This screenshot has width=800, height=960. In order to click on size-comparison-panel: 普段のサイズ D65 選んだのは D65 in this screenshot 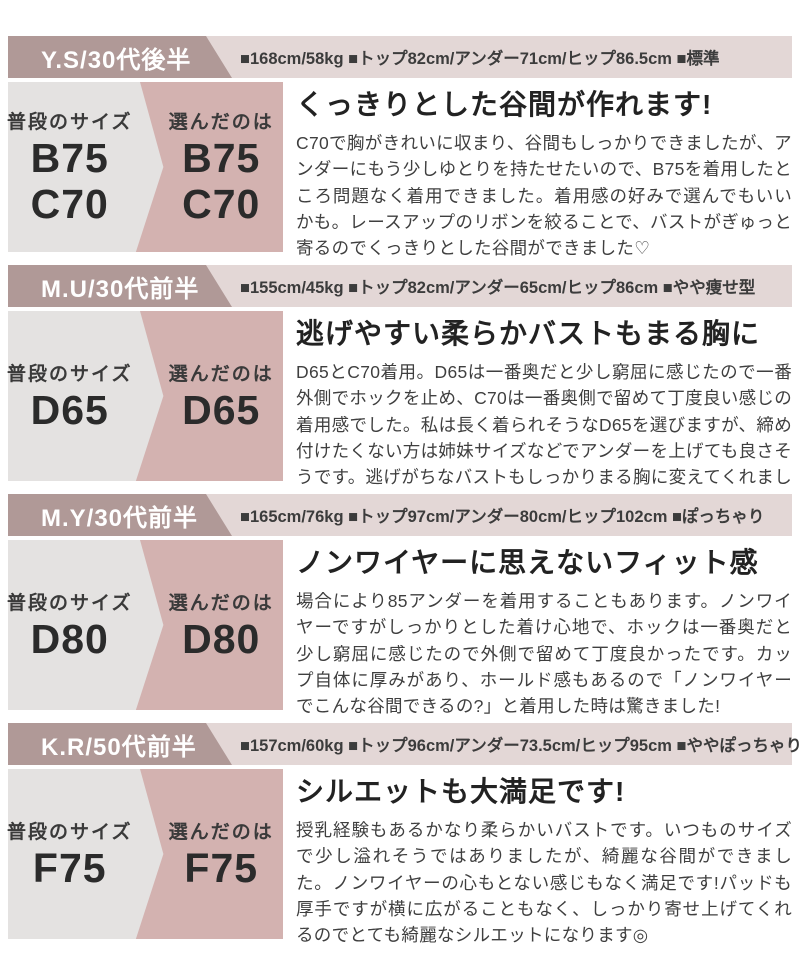, I will do `click(145, 396)`.